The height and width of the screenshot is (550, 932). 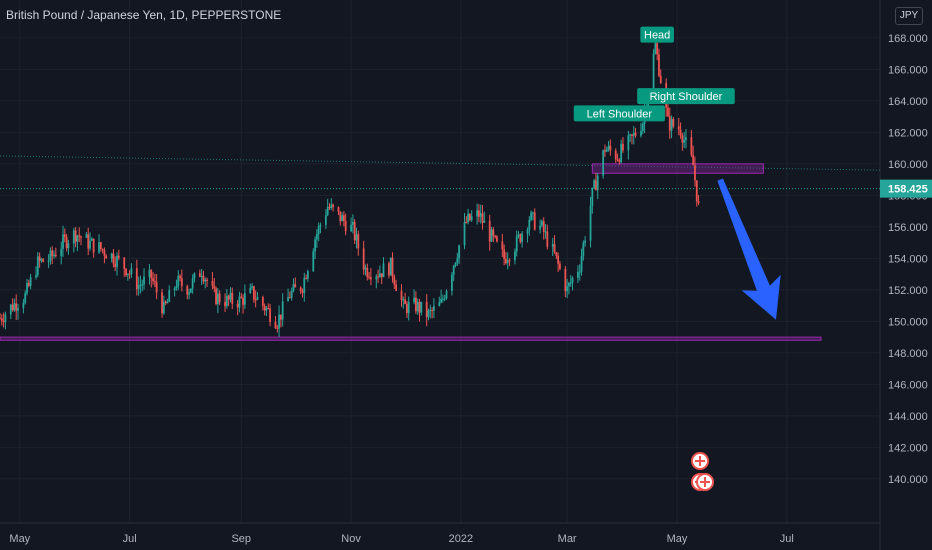 I want to click on y-tick-label: 162.000, so click(x=908, y=133).